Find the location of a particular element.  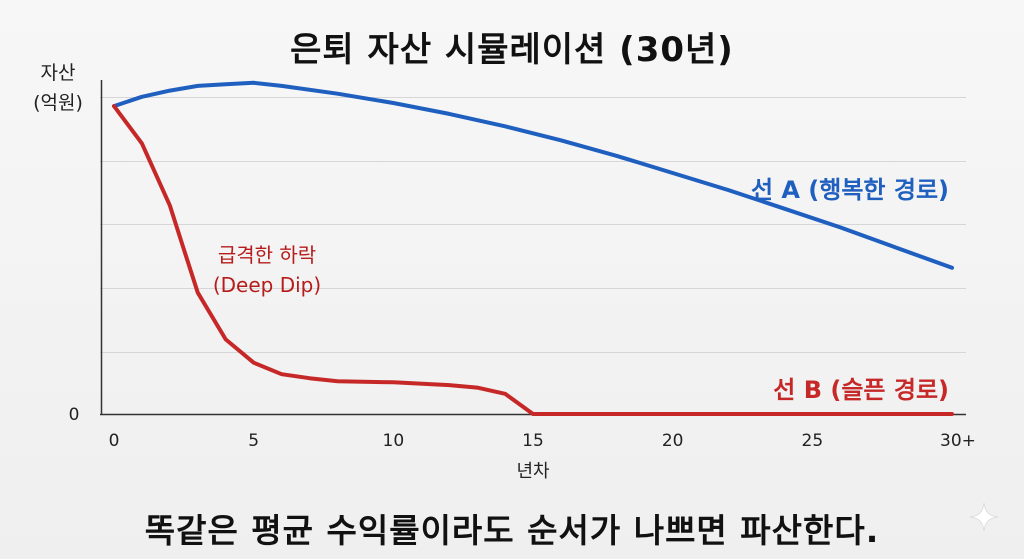

y-axis-label-line2: (억원) is located at coordinates (58, 103).